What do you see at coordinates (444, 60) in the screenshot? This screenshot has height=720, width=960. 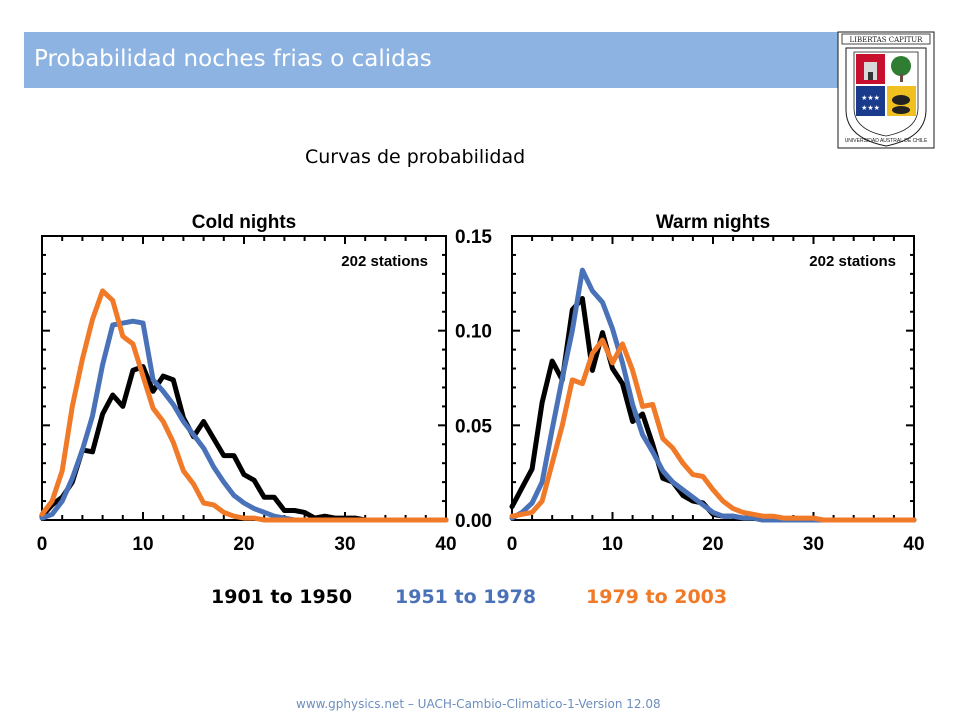 I see `title-bar: Probabilidad noches frias o calidas` at bounding box center [444, 60].